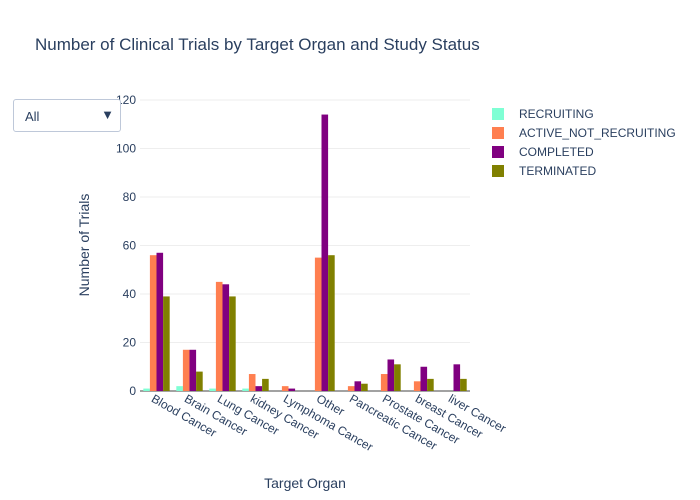  What do you see at coordinates (126, 100) in the screenshot?
I see `y-tick-label: 120` at bounding box center [126, 100].